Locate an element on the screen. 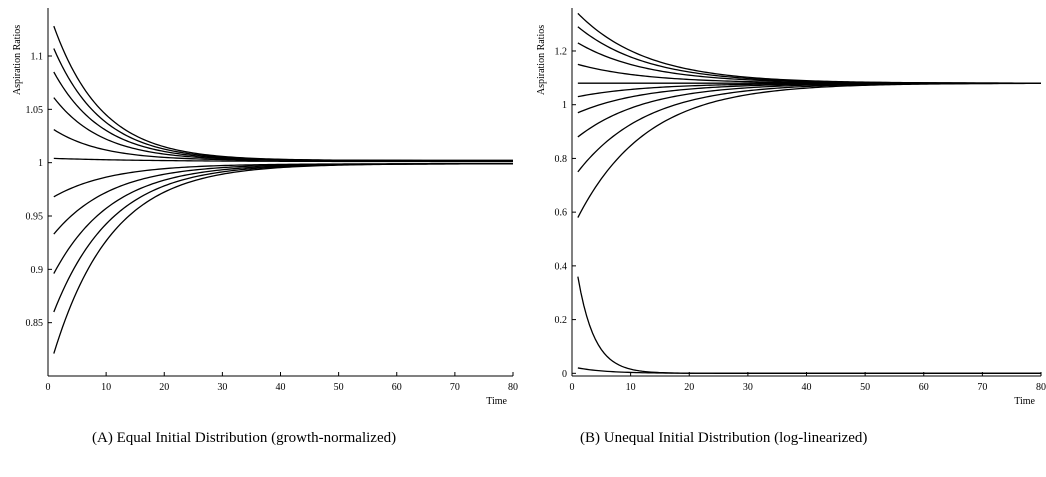 This screenshot has width=1046, height=477. y-tick-label: 0.9 is located at coordinates (37, 270).